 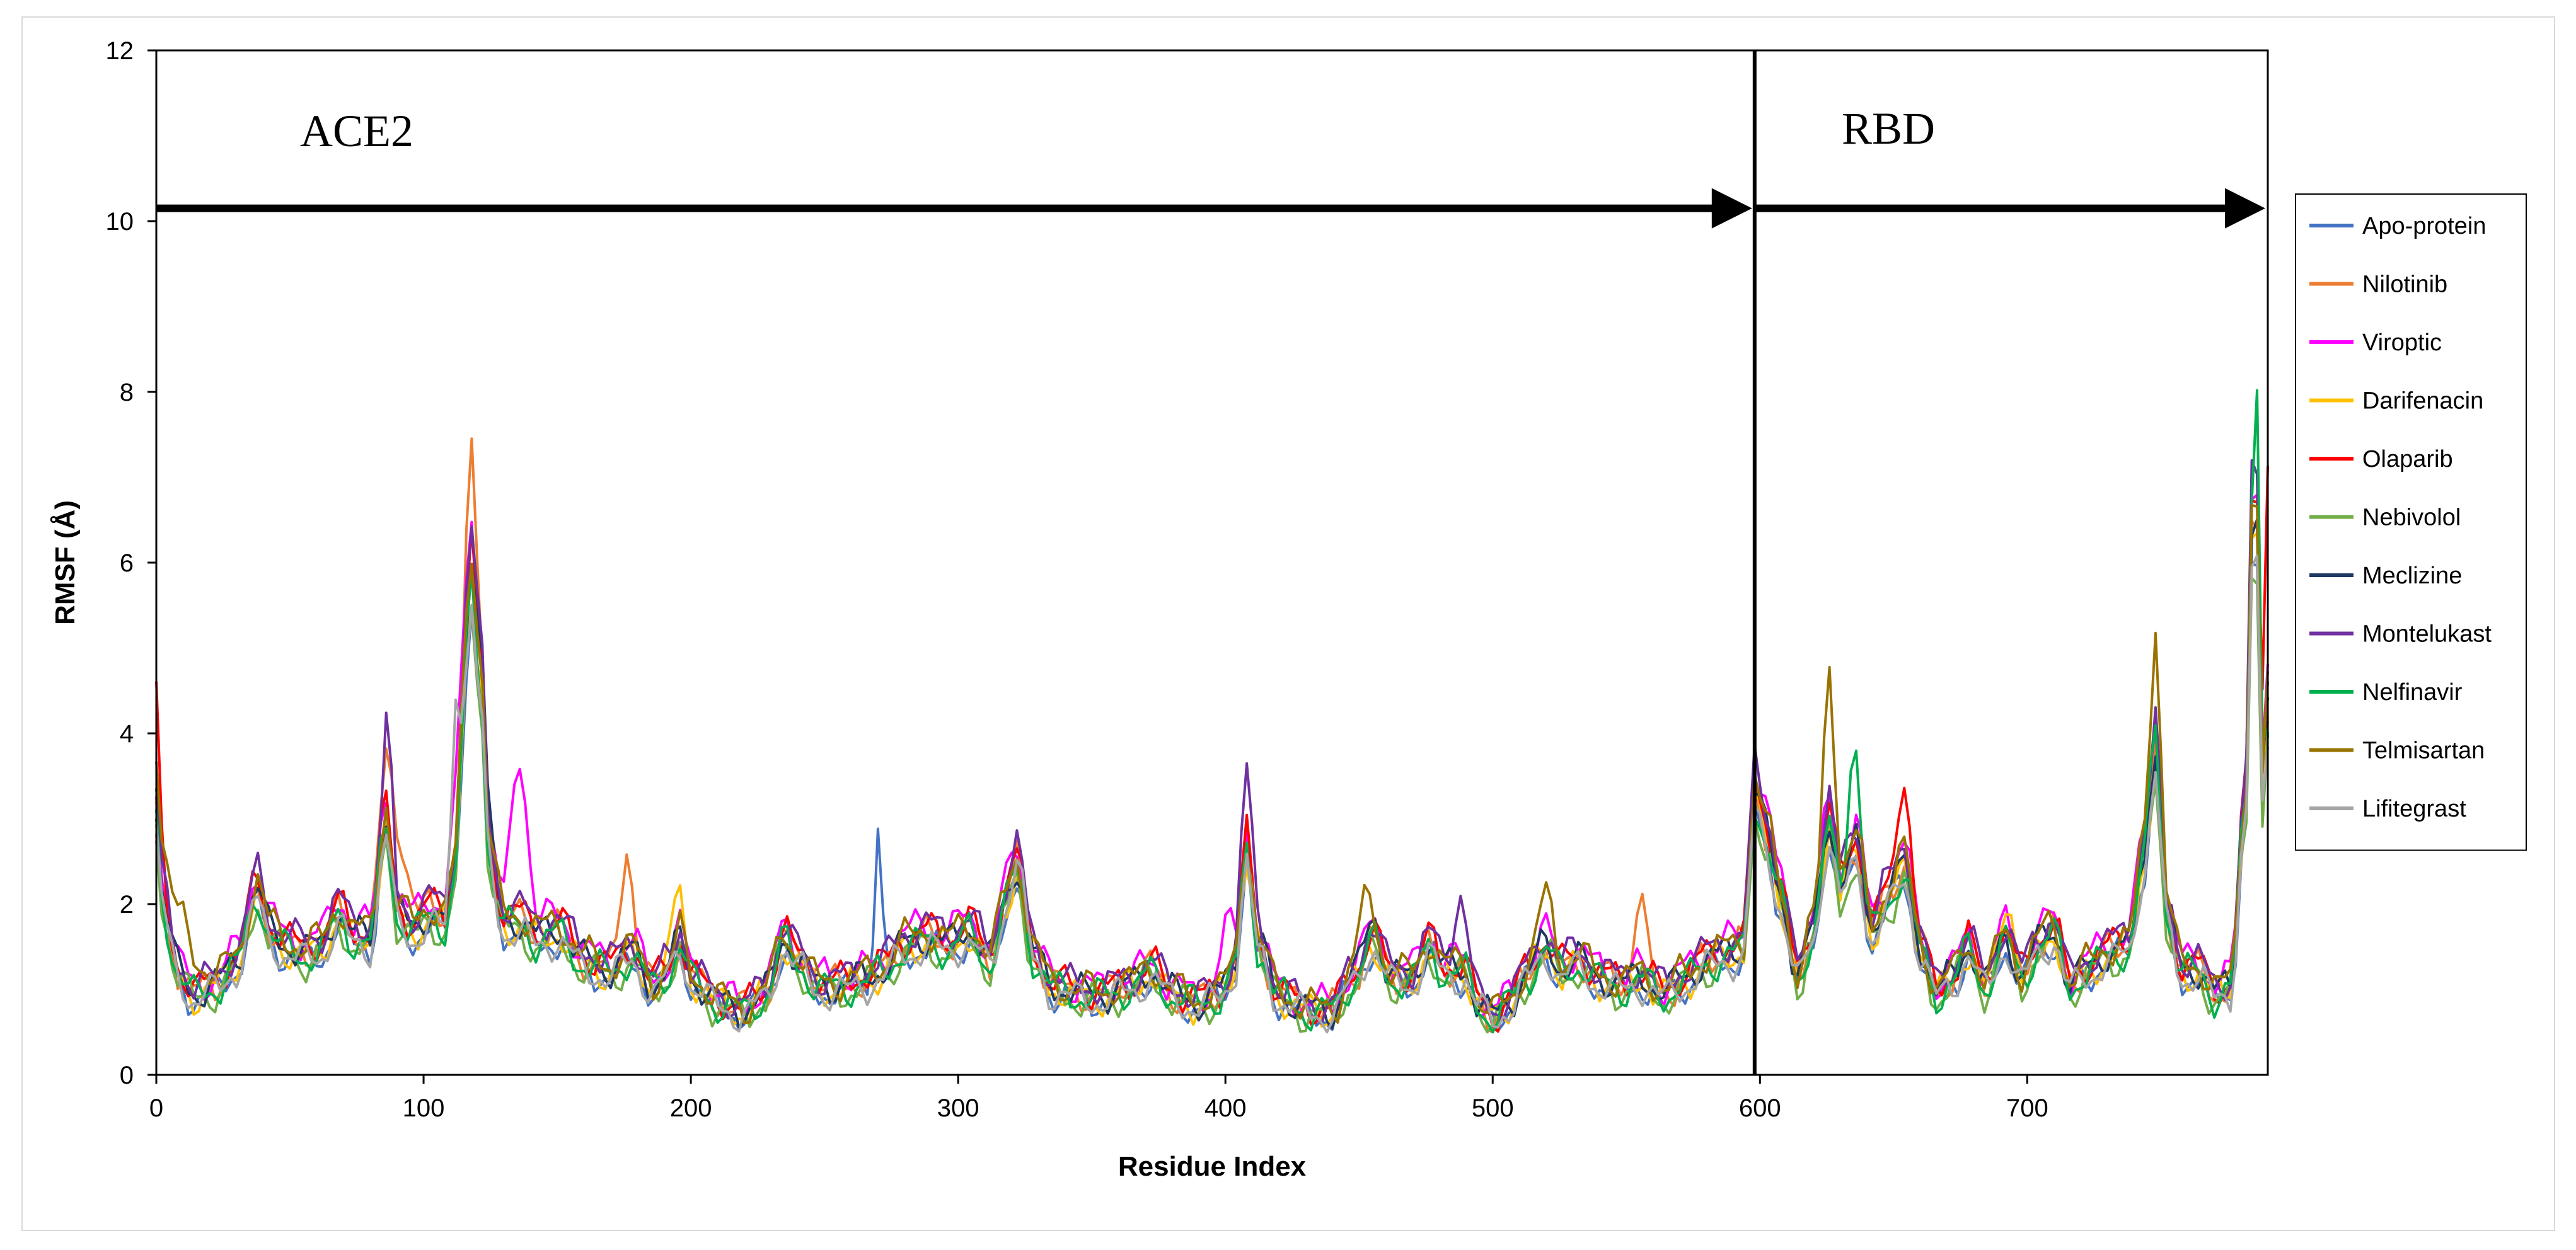 I want to click on x-axis: 0 100 200 300 400 500 600 700, so click(x=1098, y=1098).